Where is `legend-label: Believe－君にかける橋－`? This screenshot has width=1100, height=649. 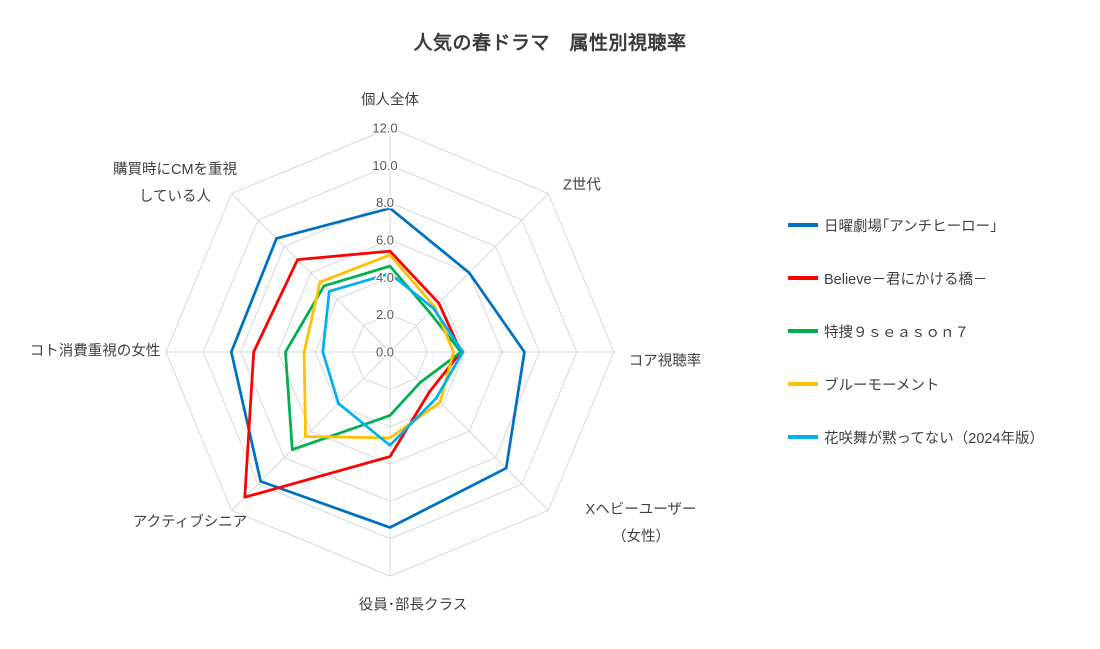 legend-label: Believe－君にかける橋－ is located at coordinates (906, 279).